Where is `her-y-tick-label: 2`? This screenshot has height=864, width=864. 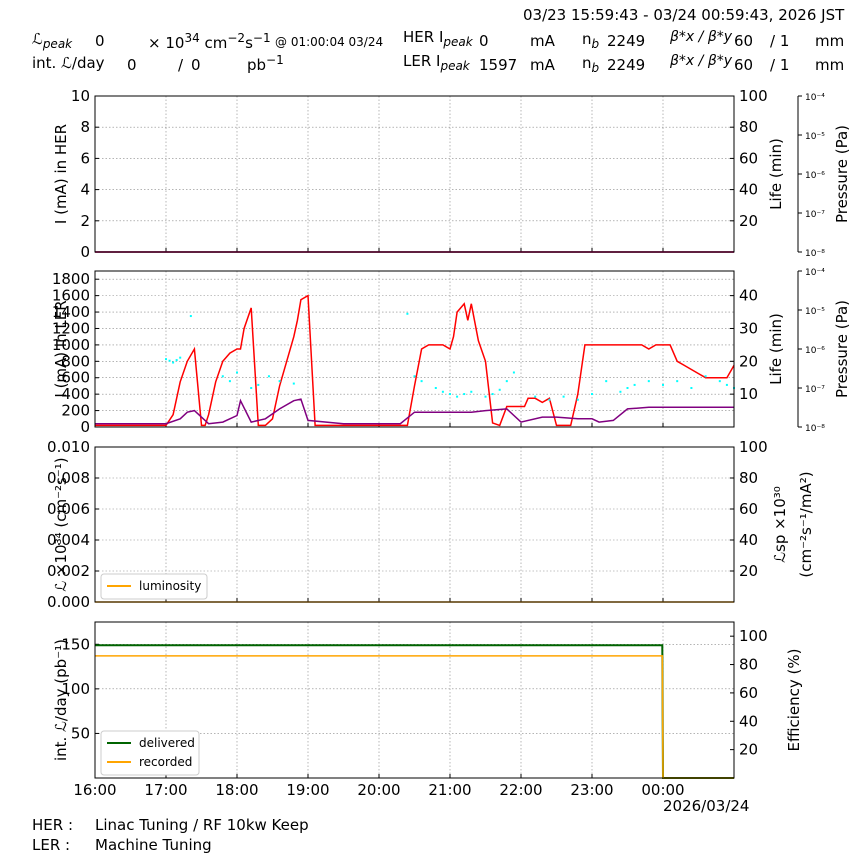
her-y-tick-label: 2 is located at coordinates (85, 221).